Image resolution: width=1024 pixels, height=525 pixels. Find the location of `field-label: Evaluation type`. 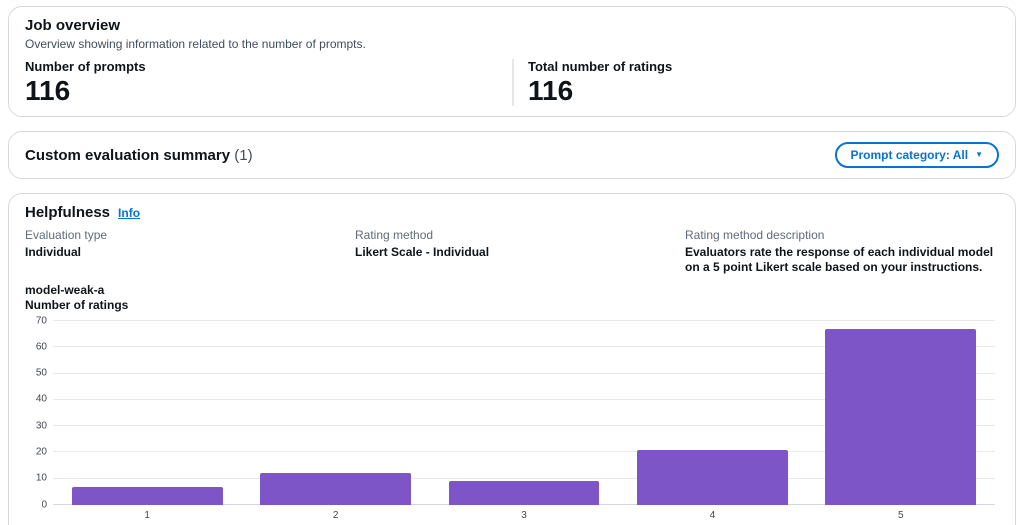

field-label: Evaluation type is located at coordinates (66, 235).